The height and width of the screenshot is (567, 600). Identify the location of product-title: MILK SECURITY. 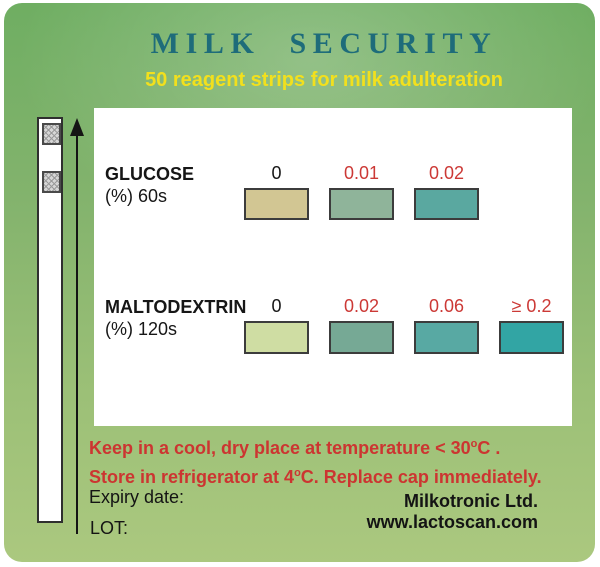
(324, 43).